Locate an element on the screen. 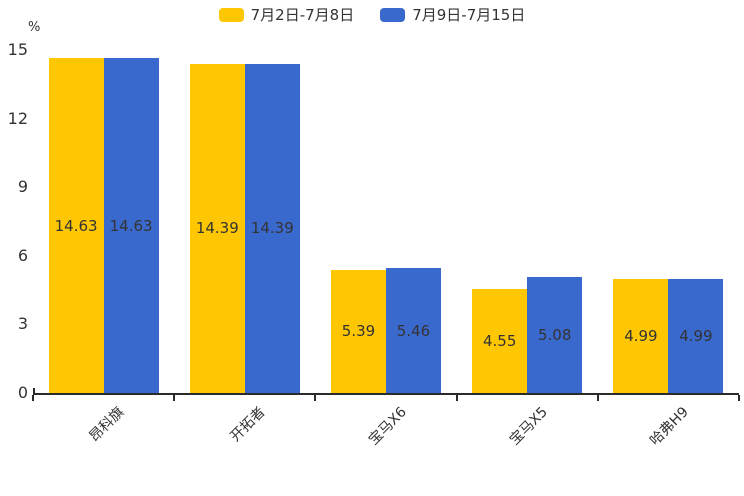 This screenshot has height=496, width=744. y-axis-tick-label: 12 is located at coordinates (17, 118).